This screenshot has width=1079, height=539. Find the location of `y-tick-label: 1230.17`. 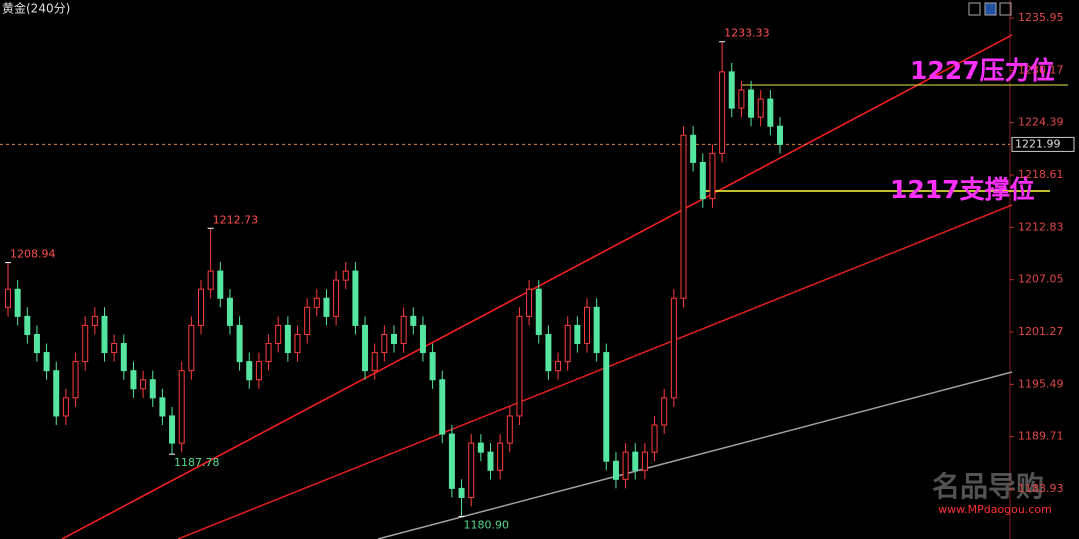

y-tick-label: 1230.17 is located at coordinates (1041, 69).